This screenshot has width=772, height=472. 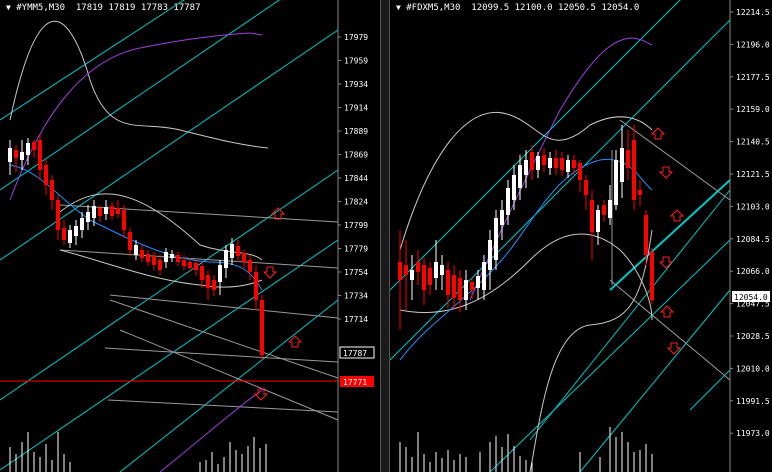 I want to click on axis-tick-label: 12066.0, so click(x=753, y=271).